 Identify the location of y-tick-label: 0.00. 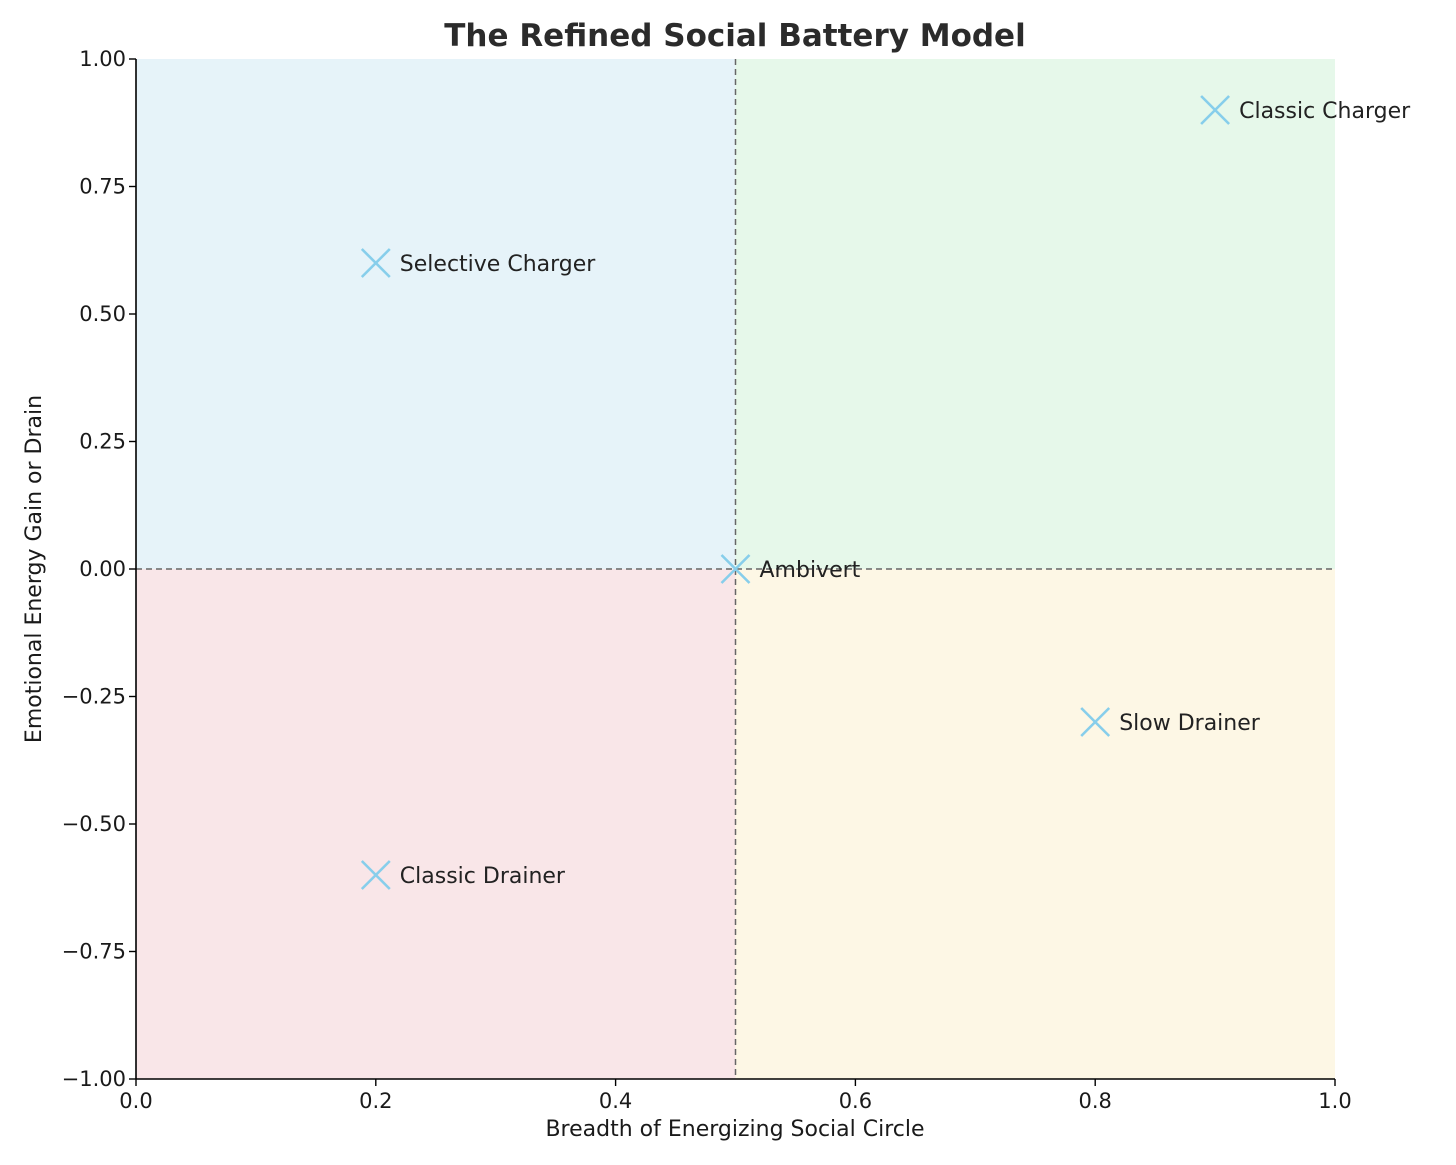
(102, 569).